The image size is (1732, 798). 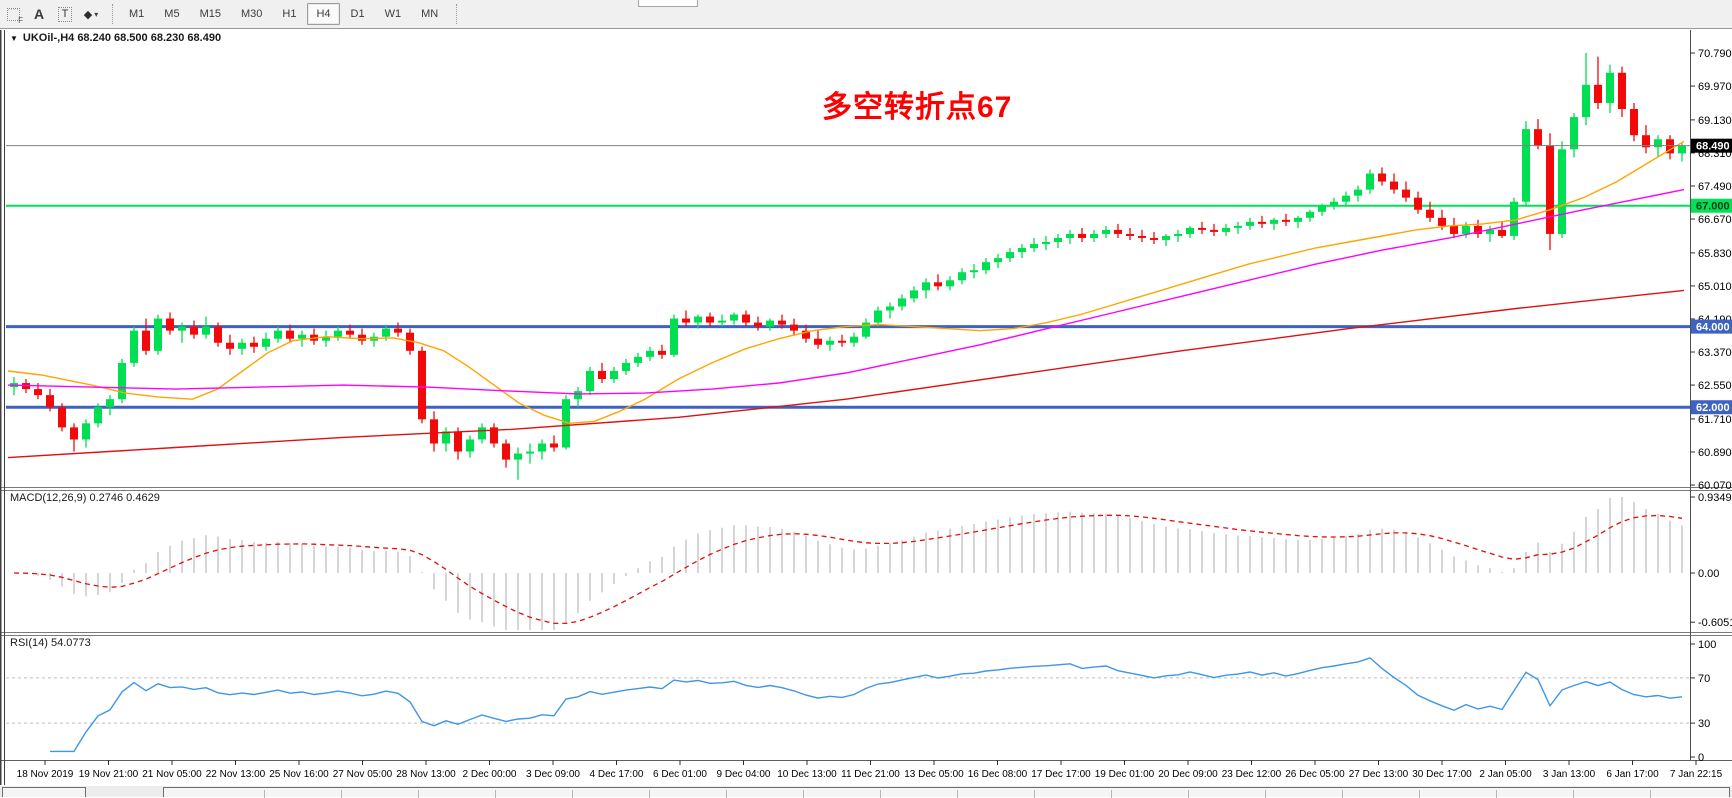 I want to click on price-tag-hline-67: 67.000, so click(x=1711, y=205).